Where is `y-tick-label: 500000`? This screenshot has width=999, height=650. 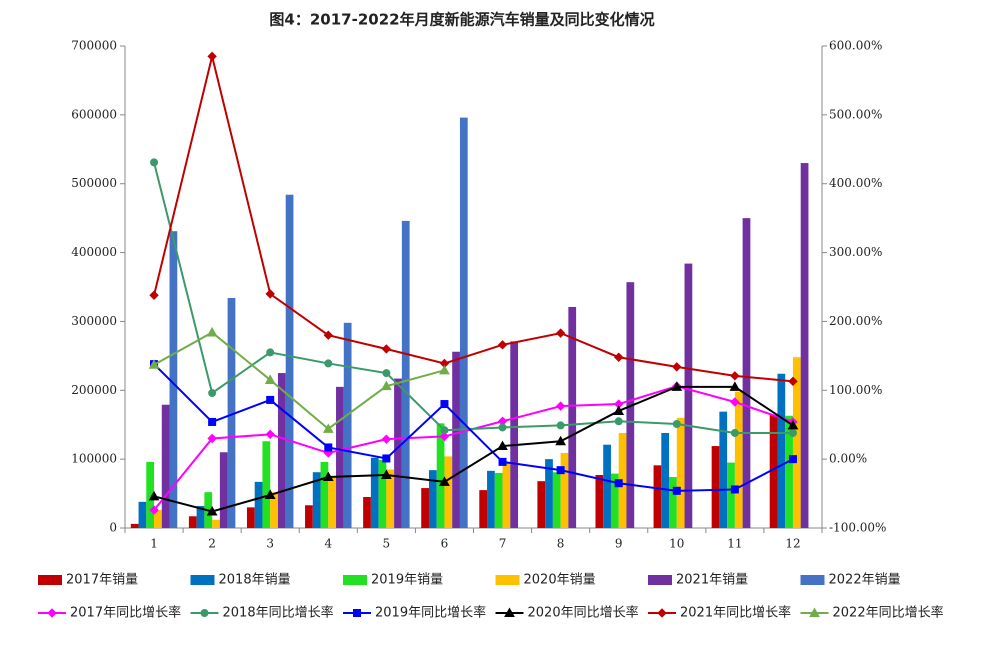 y-tick-label: 500000 is located at coordinates (94, 183).